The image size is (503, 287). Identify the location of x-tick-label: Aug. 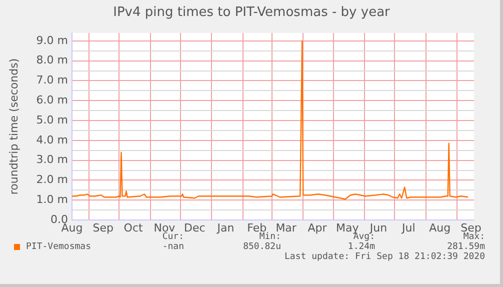
(440, 227).